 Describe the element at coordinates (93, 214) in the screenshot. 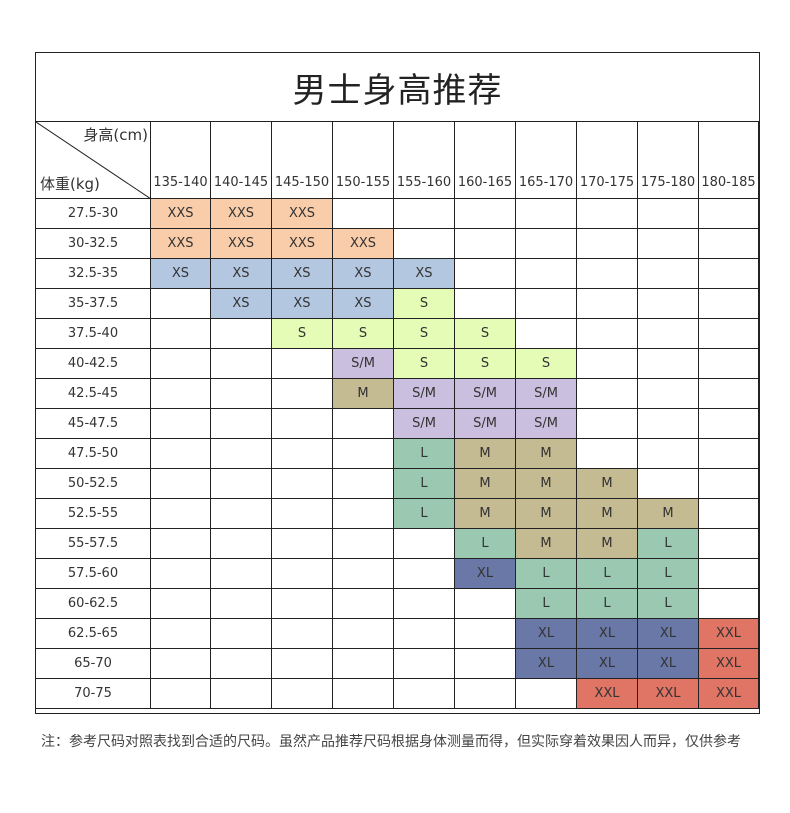

I see `weight-label: 27.5-30` at that location.